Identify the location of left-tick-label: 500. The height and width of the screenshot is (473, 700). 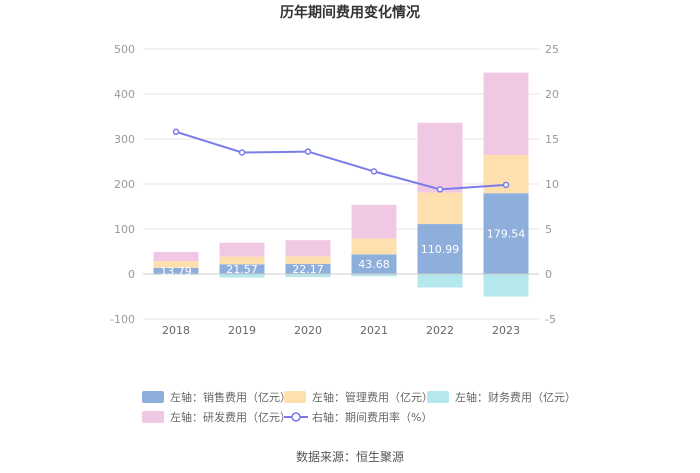
(124, 49).